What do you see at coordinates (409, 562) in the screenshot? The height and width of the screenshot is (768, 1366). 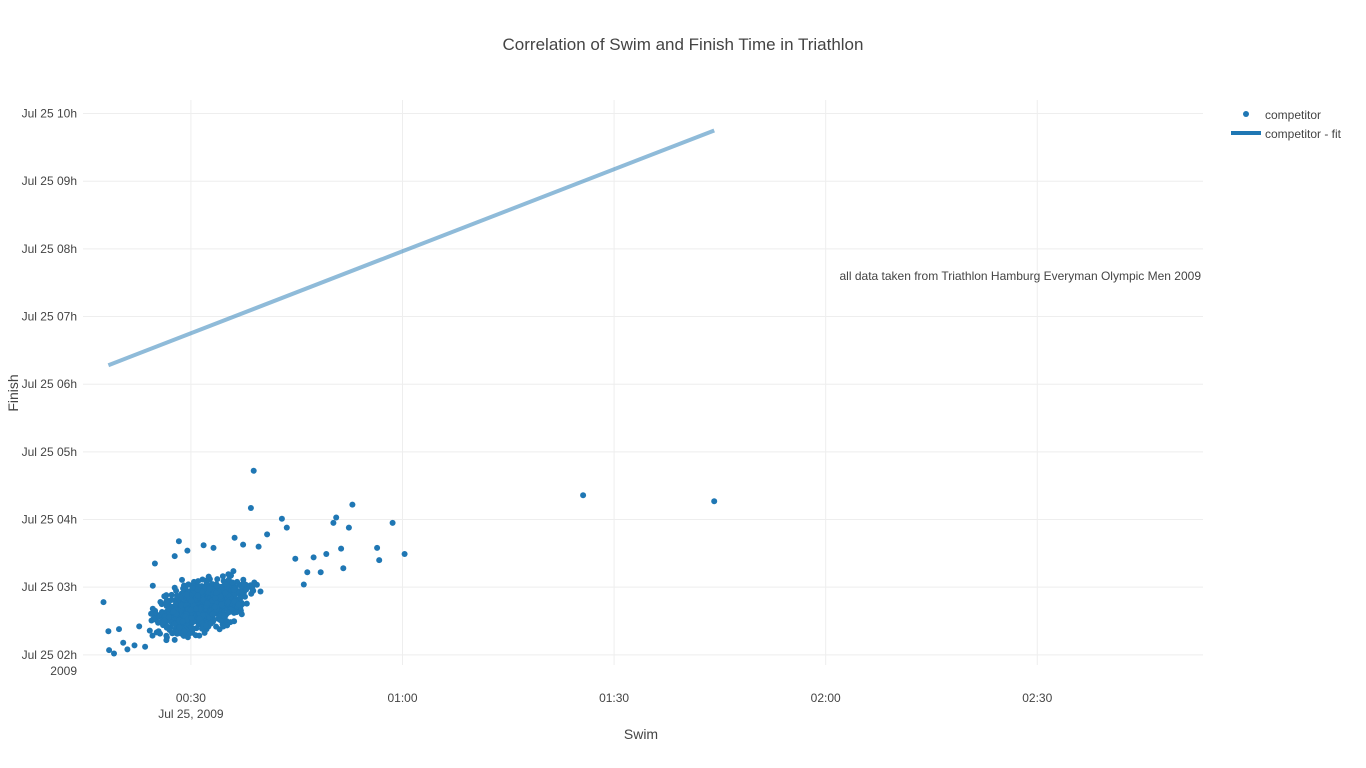 I see `scatter-points` at bounding box center [409, 562].